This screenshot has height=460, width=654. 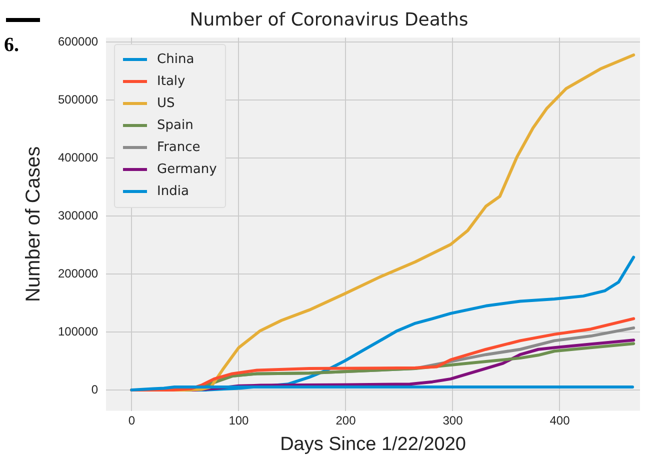 I want to click on y-tick-label: 200000, so click(x=78, y=273).